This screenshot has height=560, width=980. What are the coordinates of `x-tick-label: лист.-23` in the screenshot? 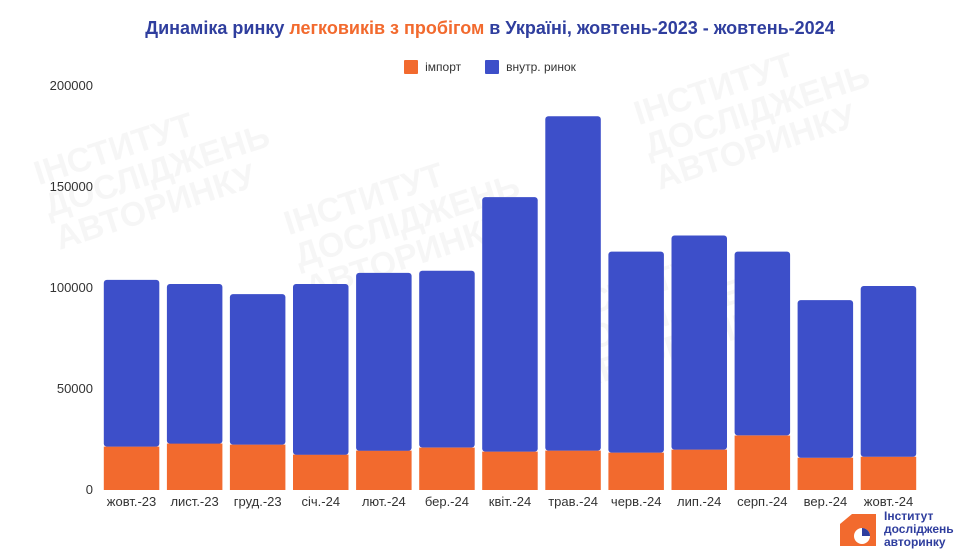 It's located at (194, 501).